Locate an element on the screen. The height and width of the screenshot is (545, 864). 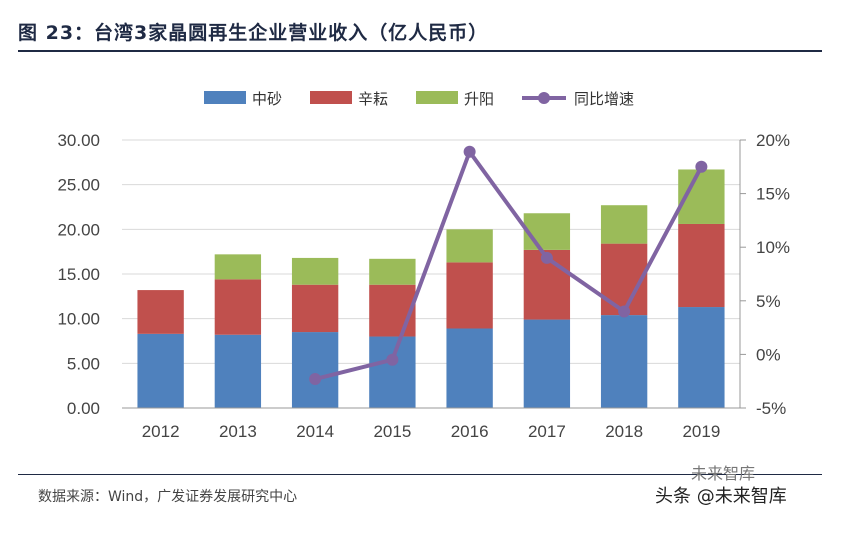
x-tick-label: 2019 is located at coordinates (701, 431).